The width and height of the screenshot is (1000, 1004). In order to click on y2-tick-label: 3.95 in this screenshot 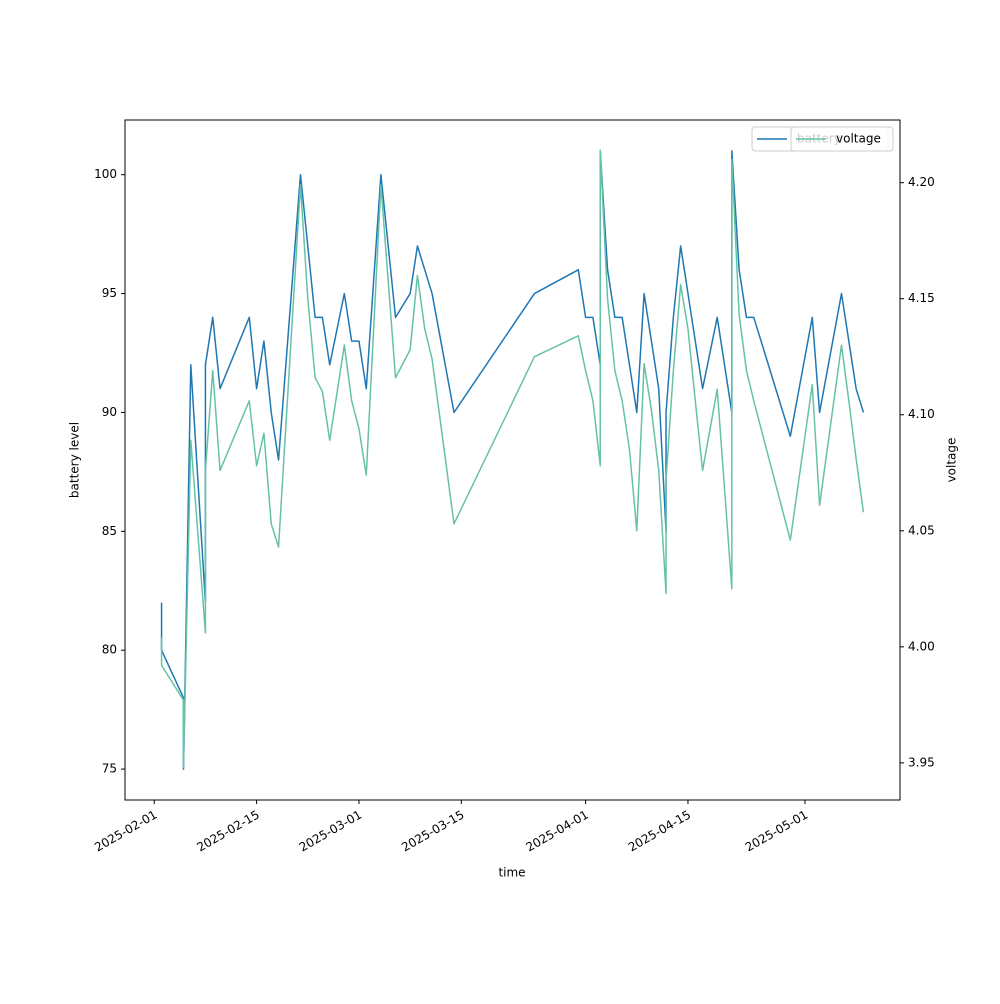, I will do `click(921, 762)`.